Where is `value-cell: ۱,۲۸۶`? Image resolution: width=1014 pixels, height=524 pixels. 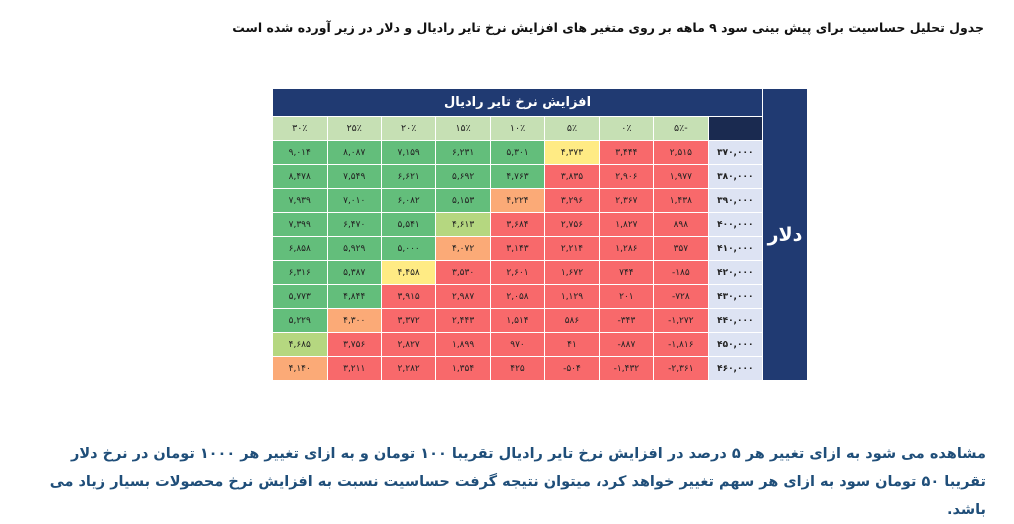
value-cell: ۱,۲۸۶ is located at coordinates (626, 248).